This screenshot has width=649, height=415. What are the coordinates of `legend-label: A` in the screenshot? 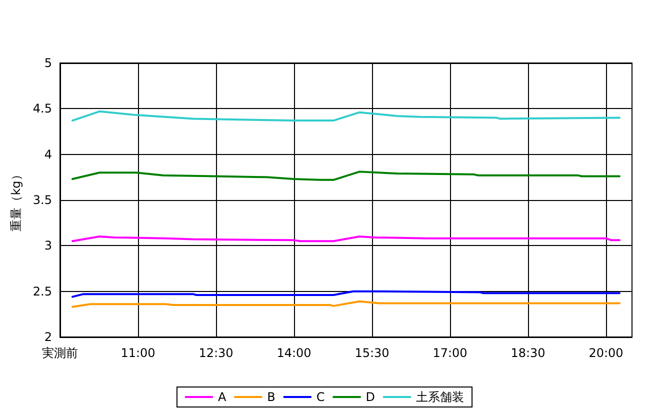 It's located at (222, 397).